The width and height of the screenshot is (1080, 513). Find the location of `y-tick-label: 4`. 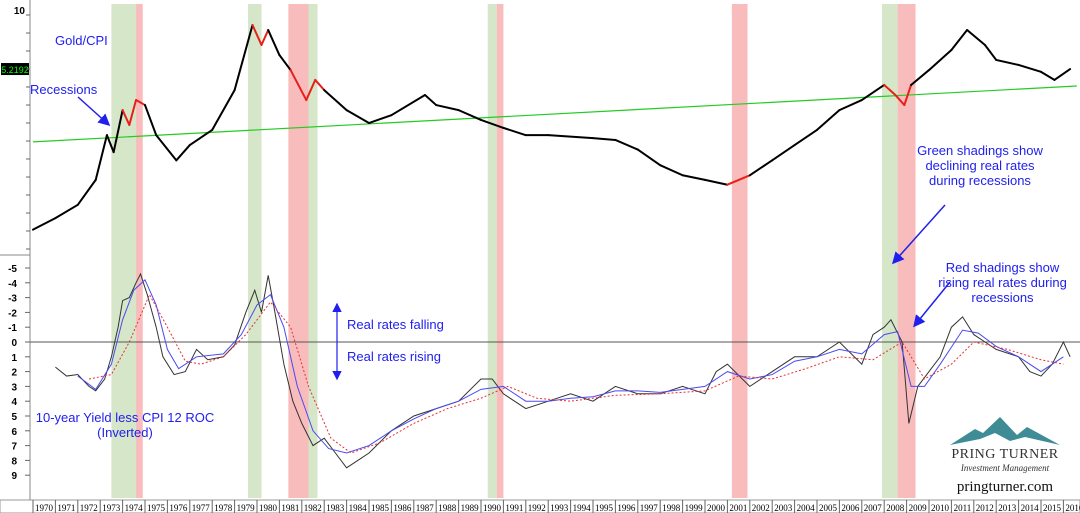

y-tick-label: 4 is located at coordinates (14, 402).